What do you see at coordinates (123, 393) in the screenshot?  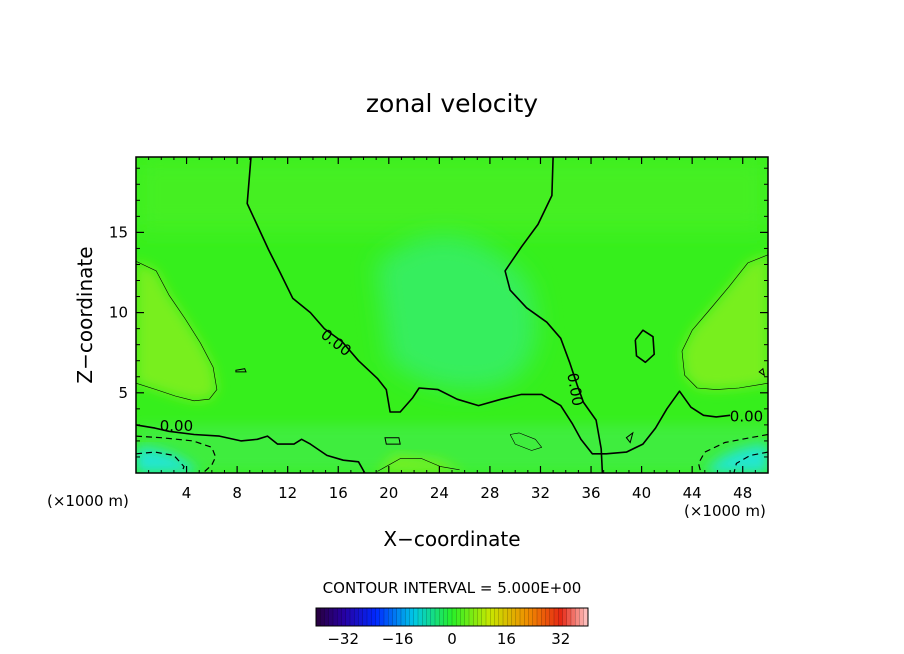 I see `y-tick-label: 5` at bounding box center [123, 393].